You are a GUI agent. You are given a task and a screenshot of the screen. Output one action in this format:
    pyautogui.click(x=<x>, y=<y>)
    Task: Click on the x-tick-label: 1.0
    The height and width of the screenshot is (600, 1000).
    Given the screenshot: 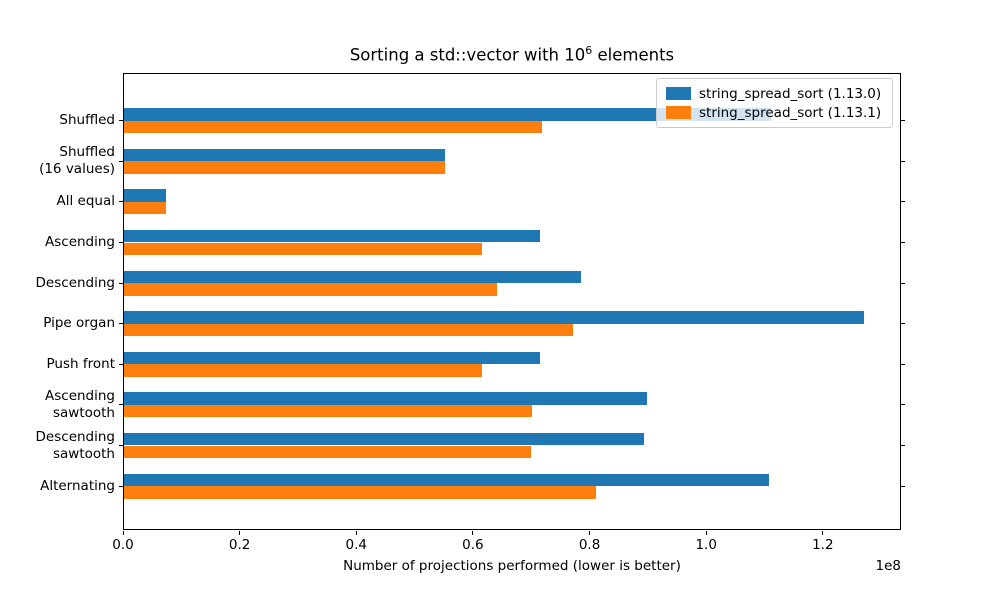 What is the action you would take?
    pyautogui.click(x=706, y=545)
    